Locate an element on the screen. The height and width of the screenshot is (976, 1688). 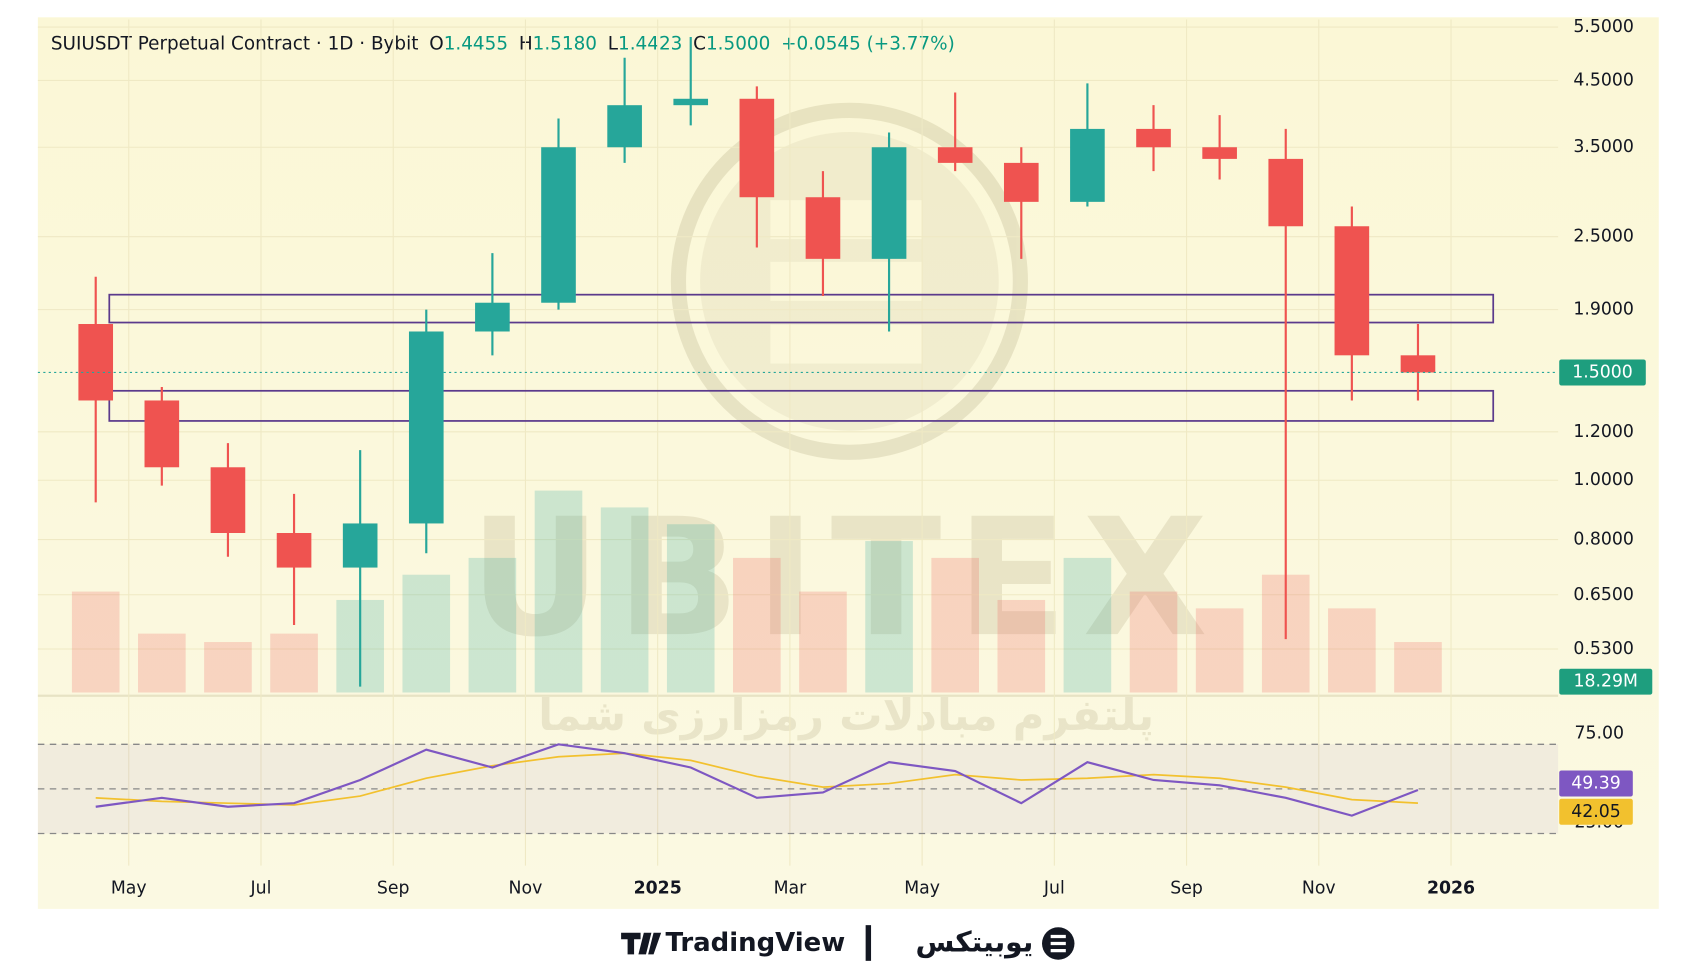
y-tick-label: 4.5000 is located at coordinates (1603, 80).